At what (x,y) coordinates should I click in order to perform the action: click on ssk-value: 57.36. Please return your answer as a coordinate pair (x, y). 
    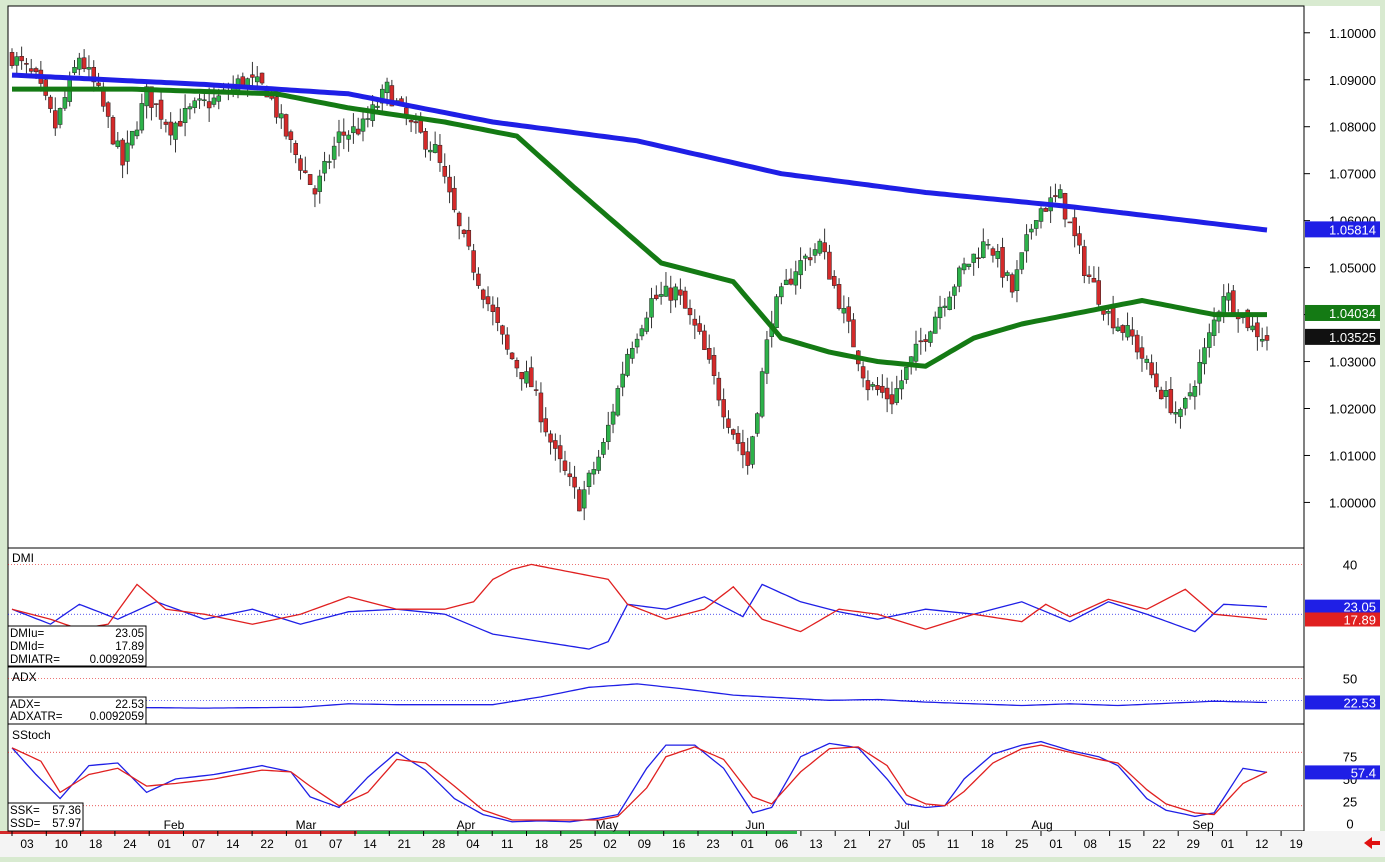
    Looking at the image, I should click on (66, 811).